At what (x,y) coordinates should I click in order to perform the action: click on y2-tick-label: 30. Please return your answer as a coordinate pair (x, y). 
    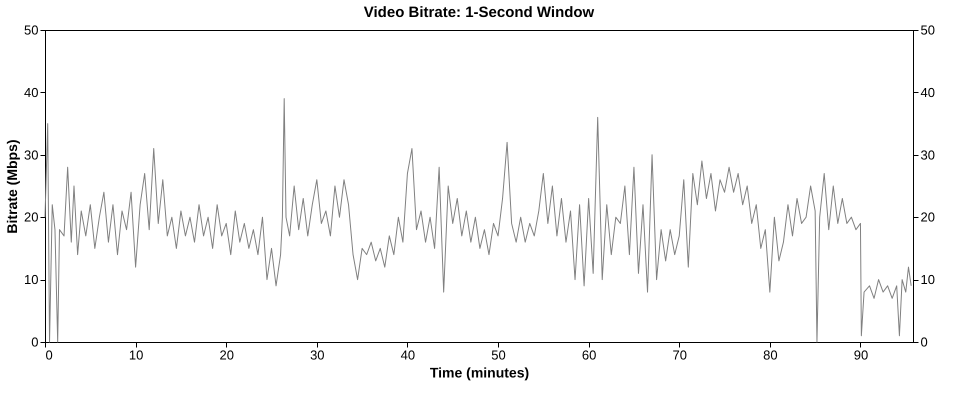
    Looking at the image, I should click on (927, 154).